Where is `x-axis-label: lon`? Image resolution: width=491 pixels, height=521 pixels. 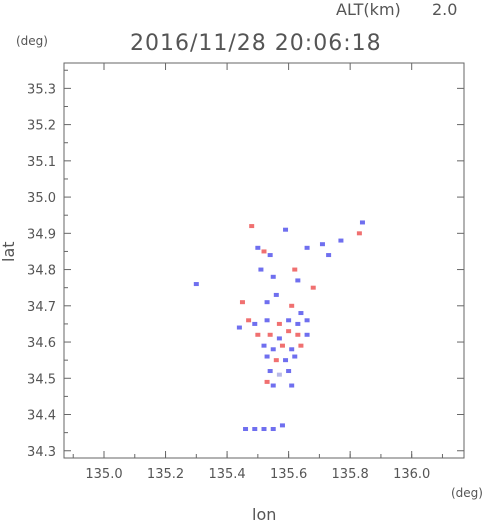
x-axis-label: lon is located at coordinates (264, 513).